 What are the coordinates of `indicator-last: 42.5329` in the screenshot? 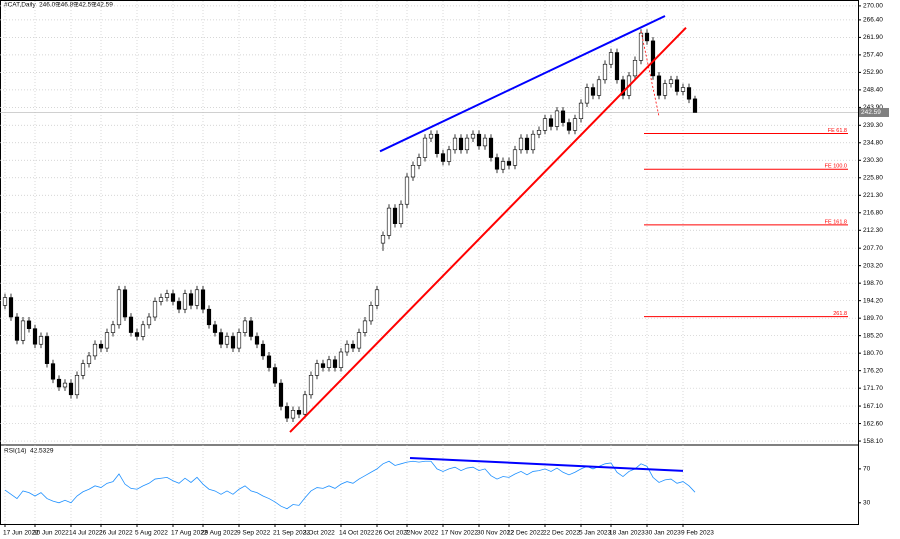 It's located at (42, 451).